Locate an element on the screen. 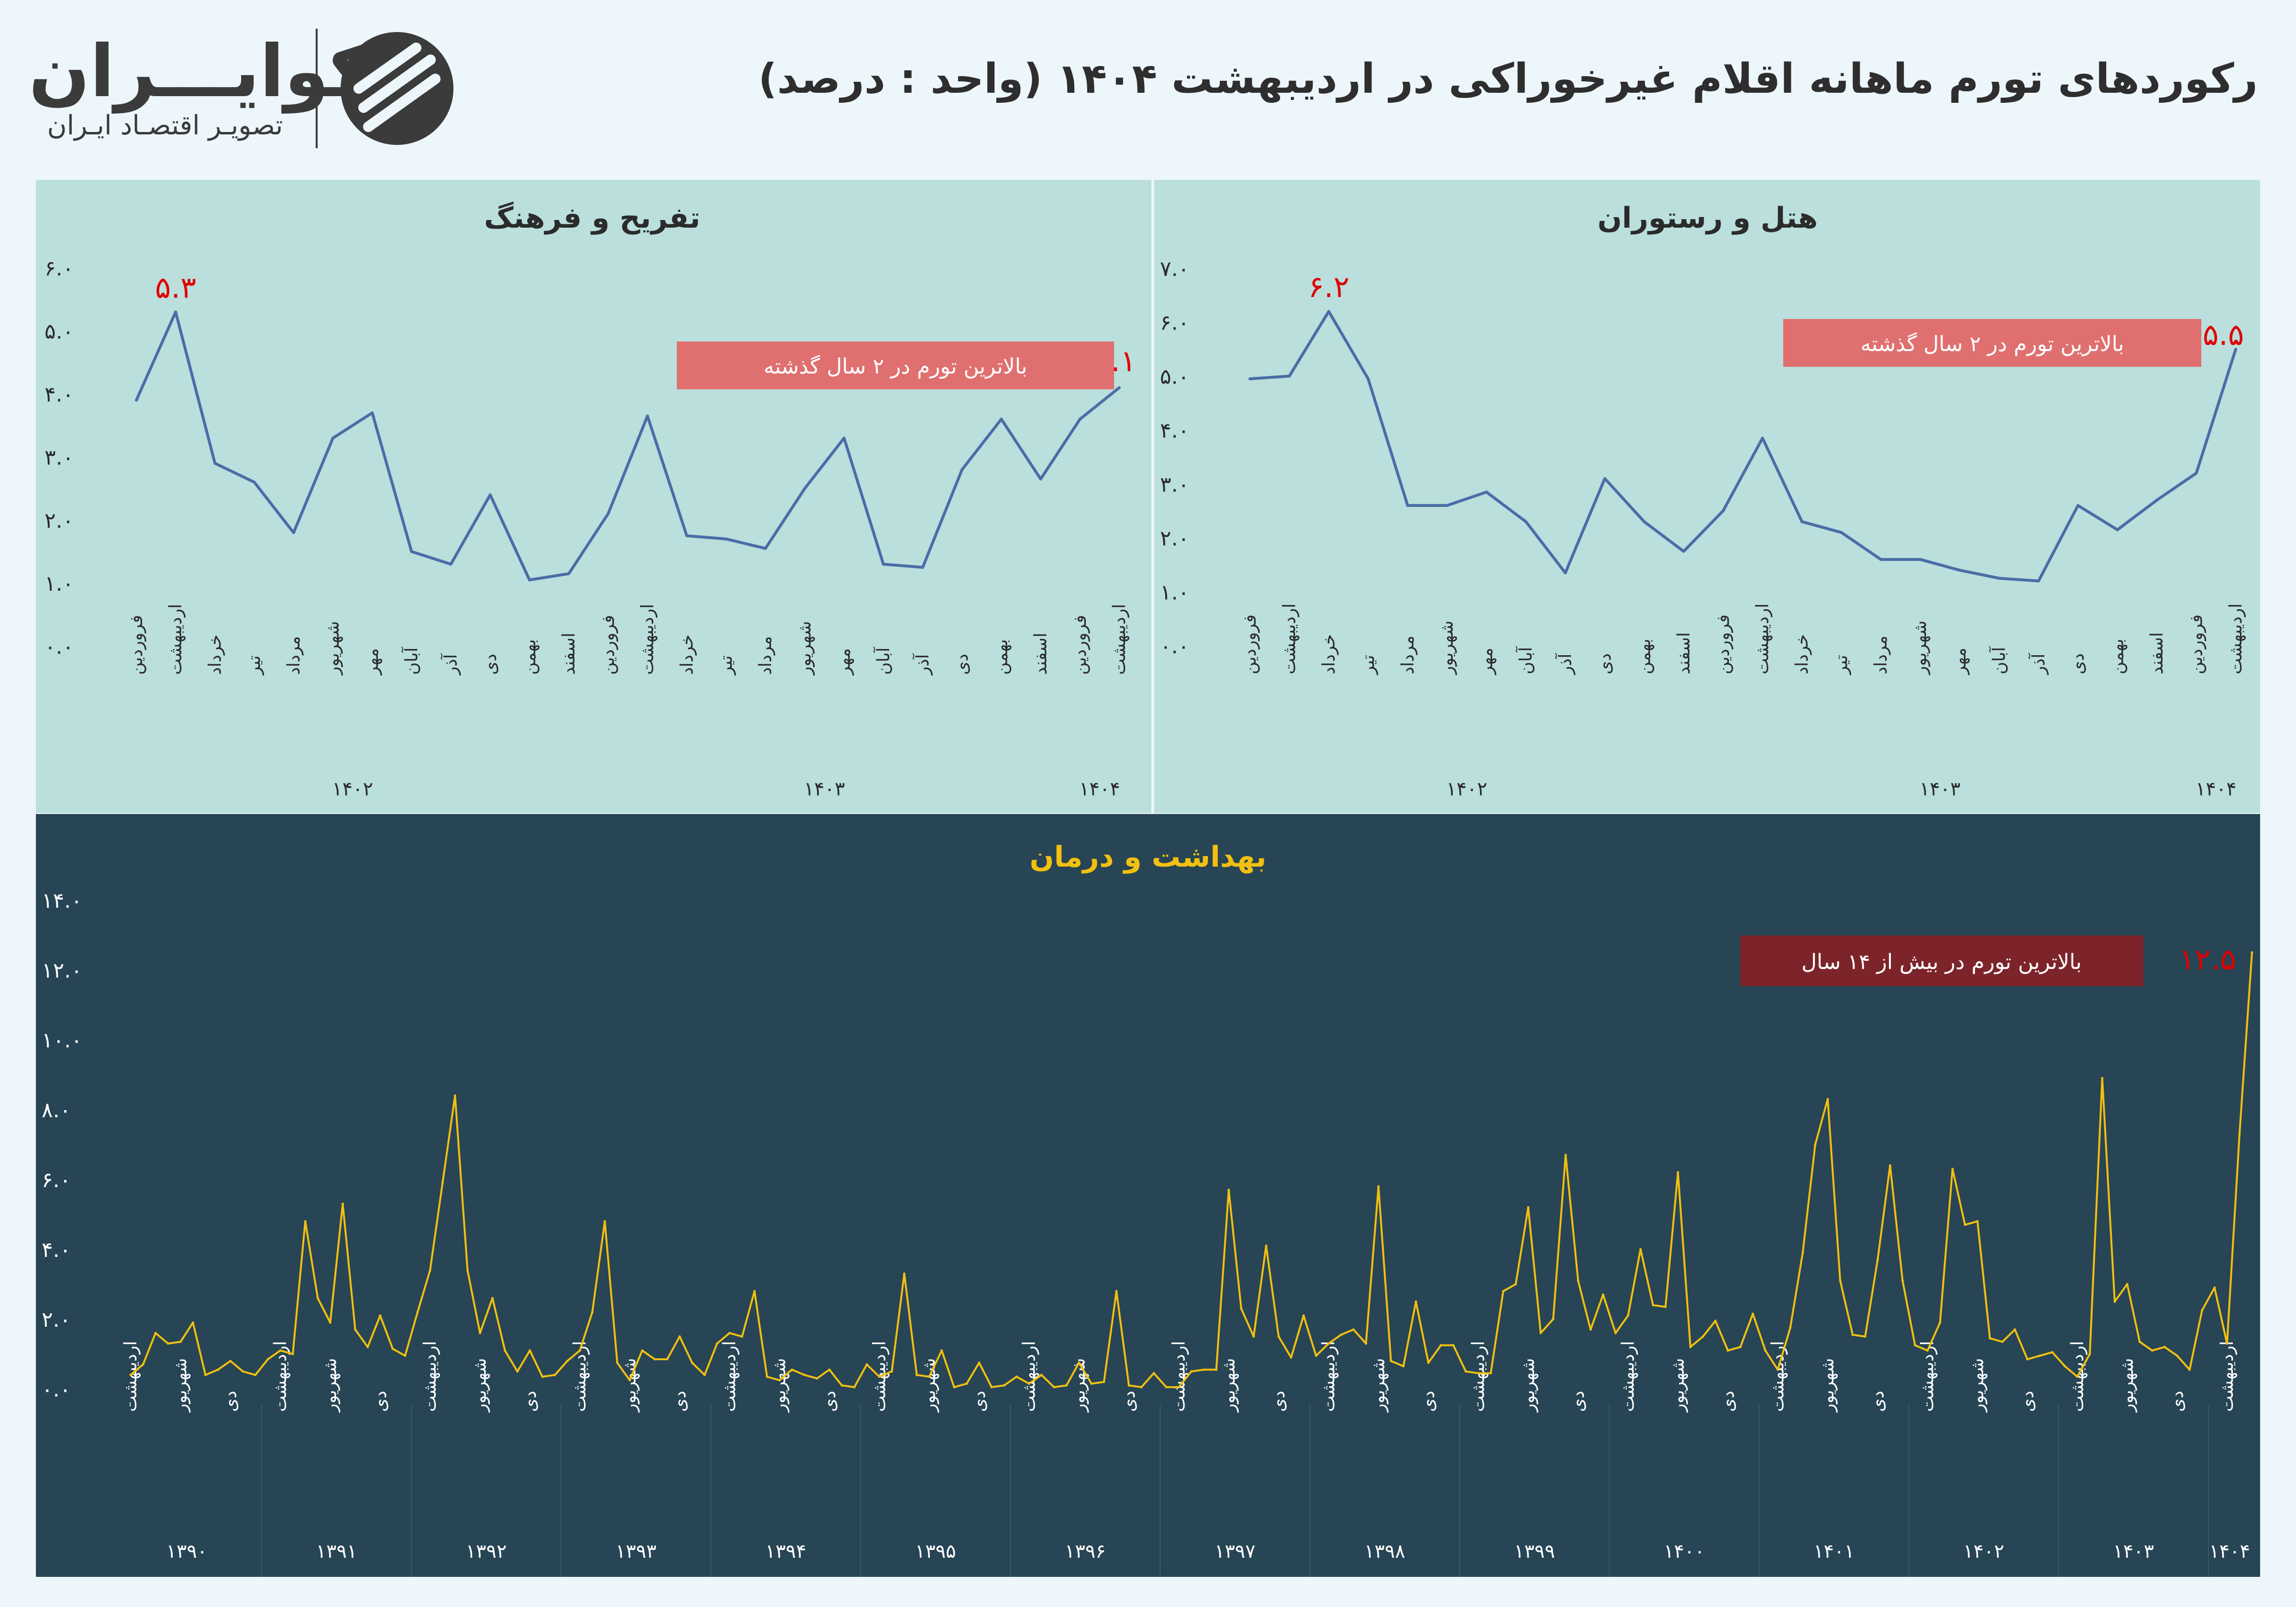 The image size is (2296, 1607). recreation-xtick-label: مرداد is located at coordinates (294, 655).